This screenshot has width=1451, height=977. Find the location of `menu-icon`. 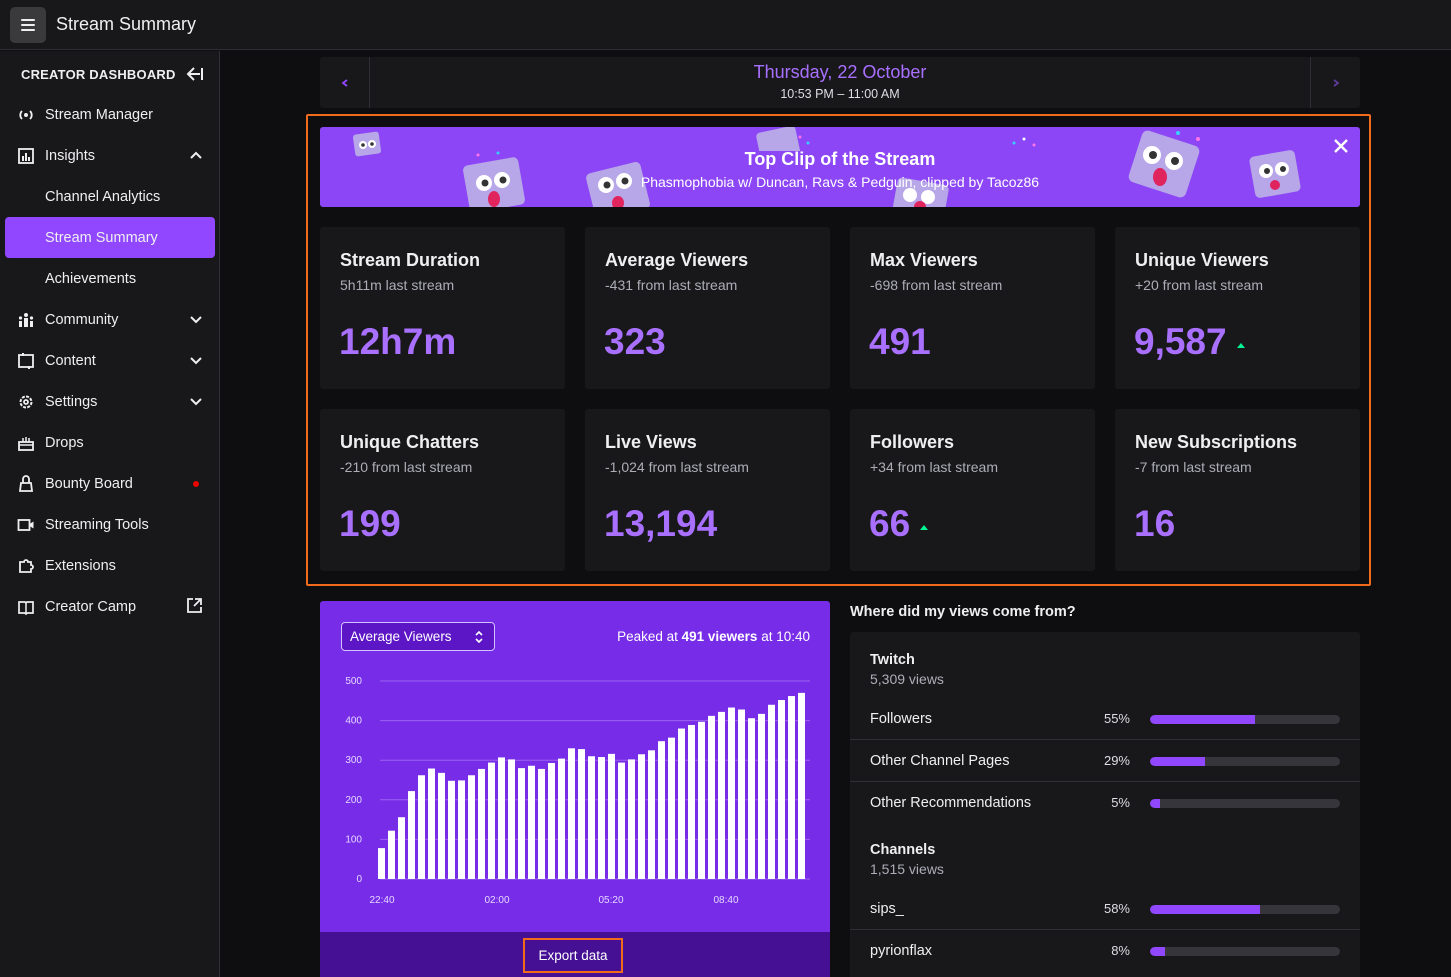

menu-icon is located at coordinates (28, 24).